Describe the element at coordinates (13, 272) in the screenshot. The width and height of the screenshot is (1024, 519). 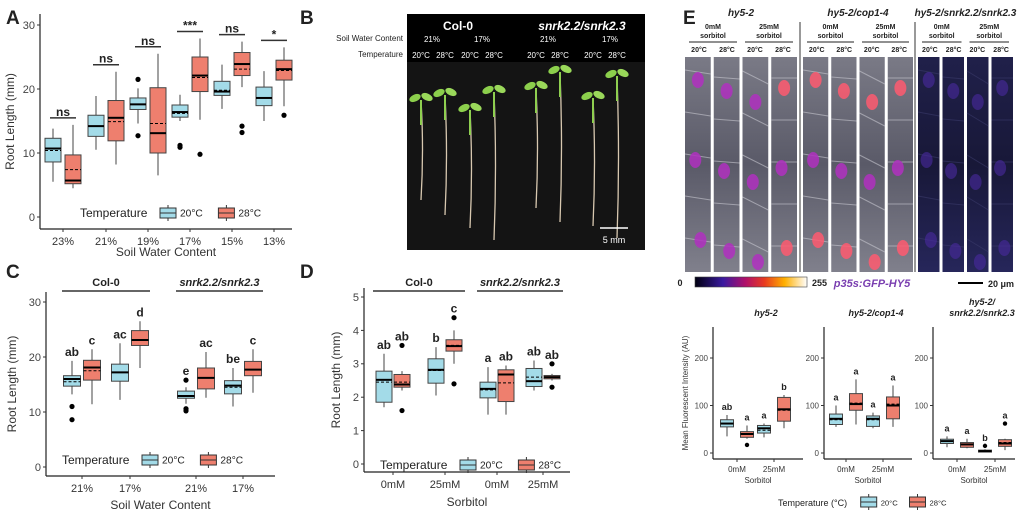
I see `panel-label-c: C` at that location.